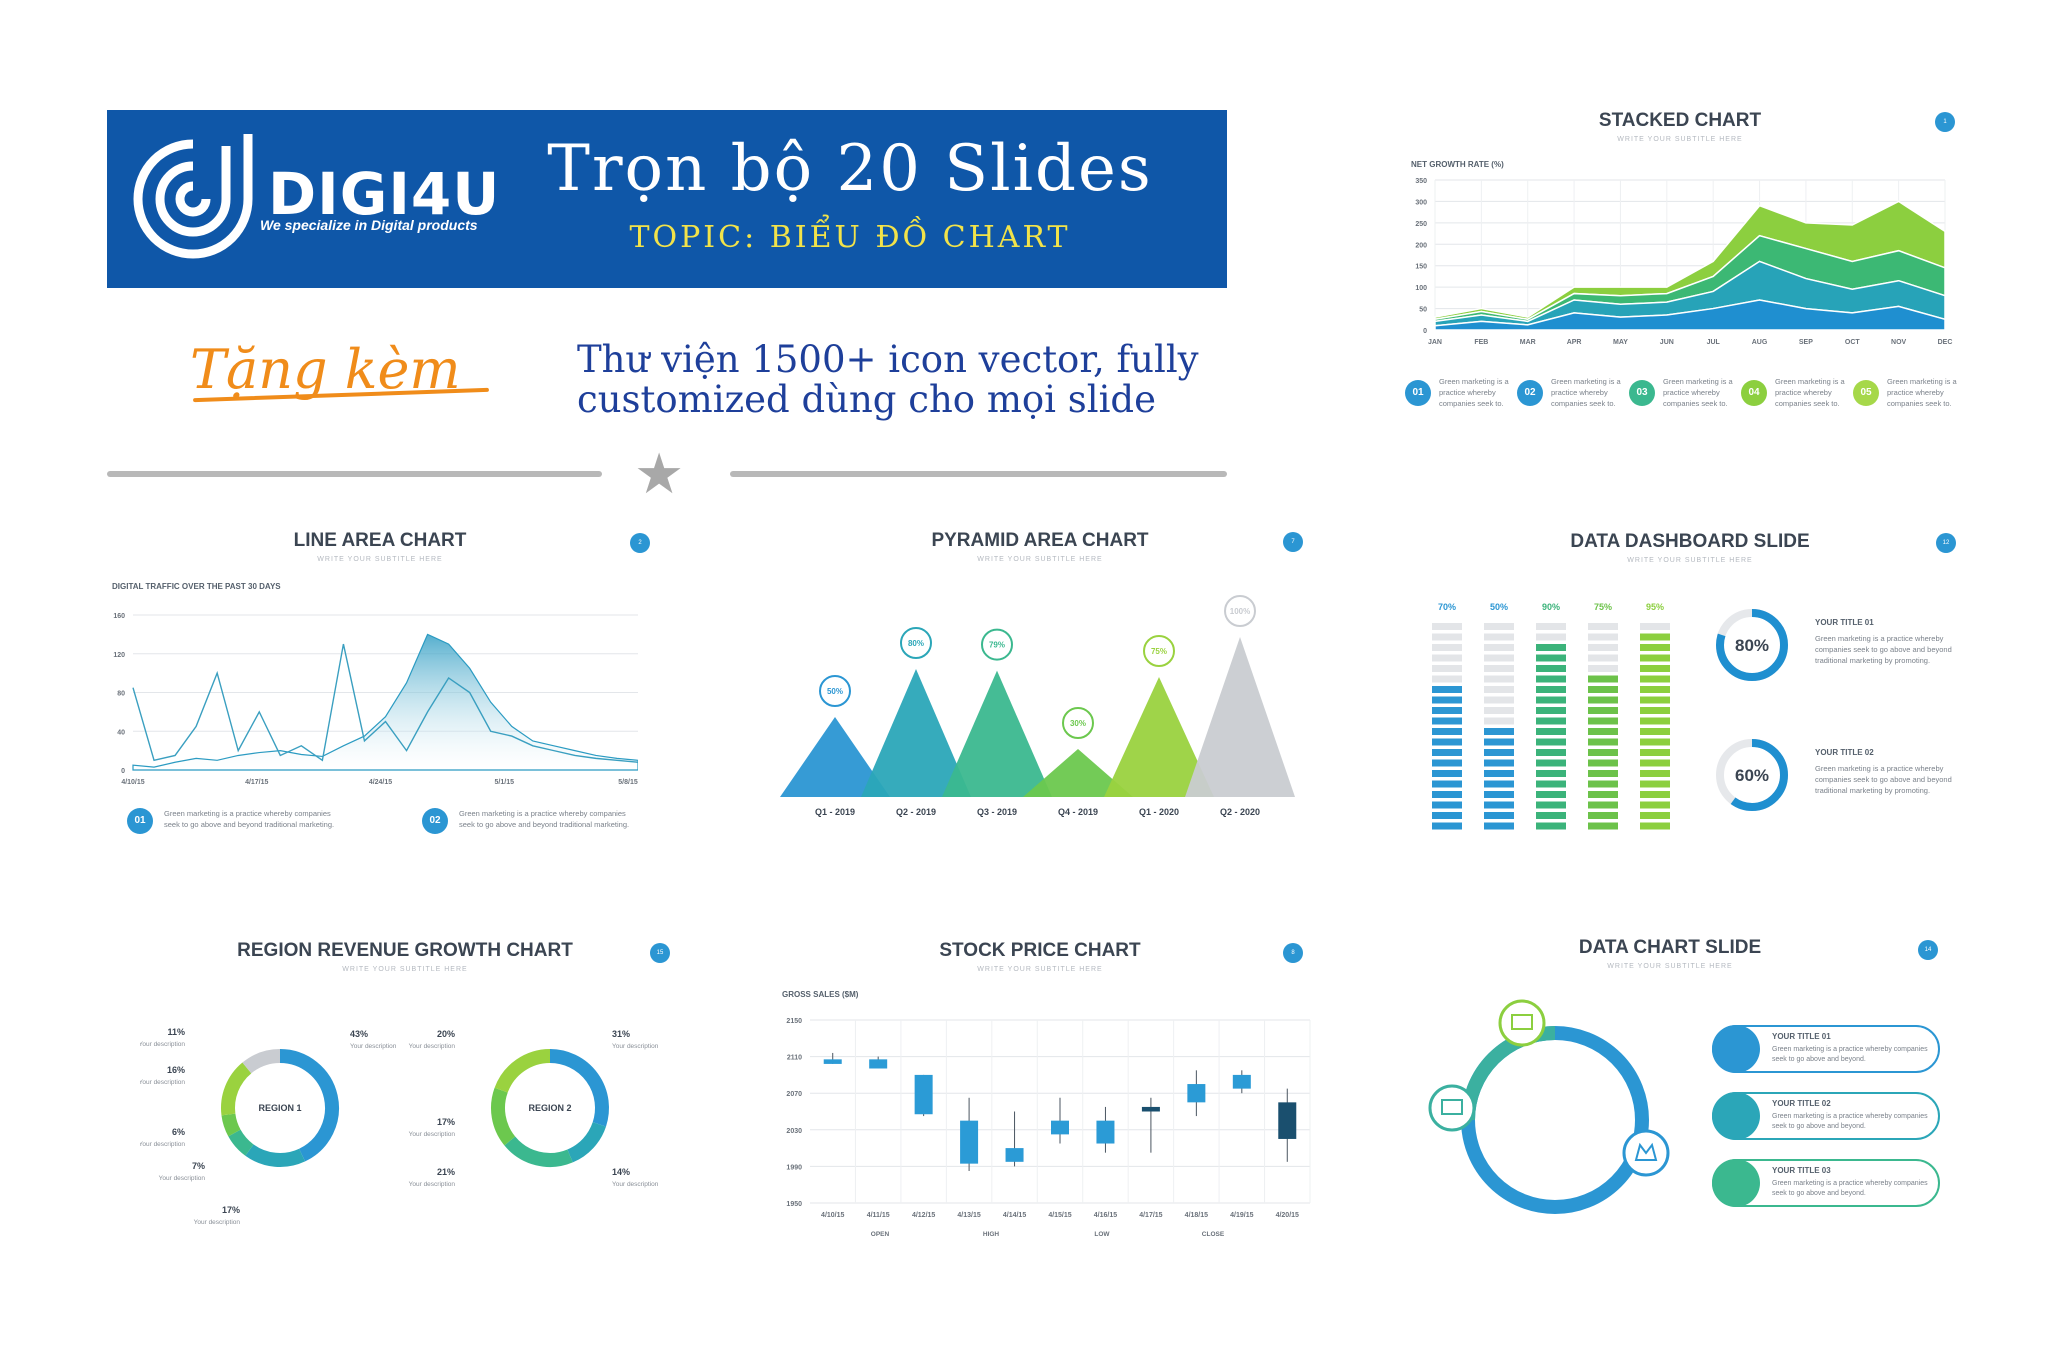 The height and width of the screenshot is (1366, 2048). I want to click on pyramid-category: Q4 - 2019, so click(1078, 812).